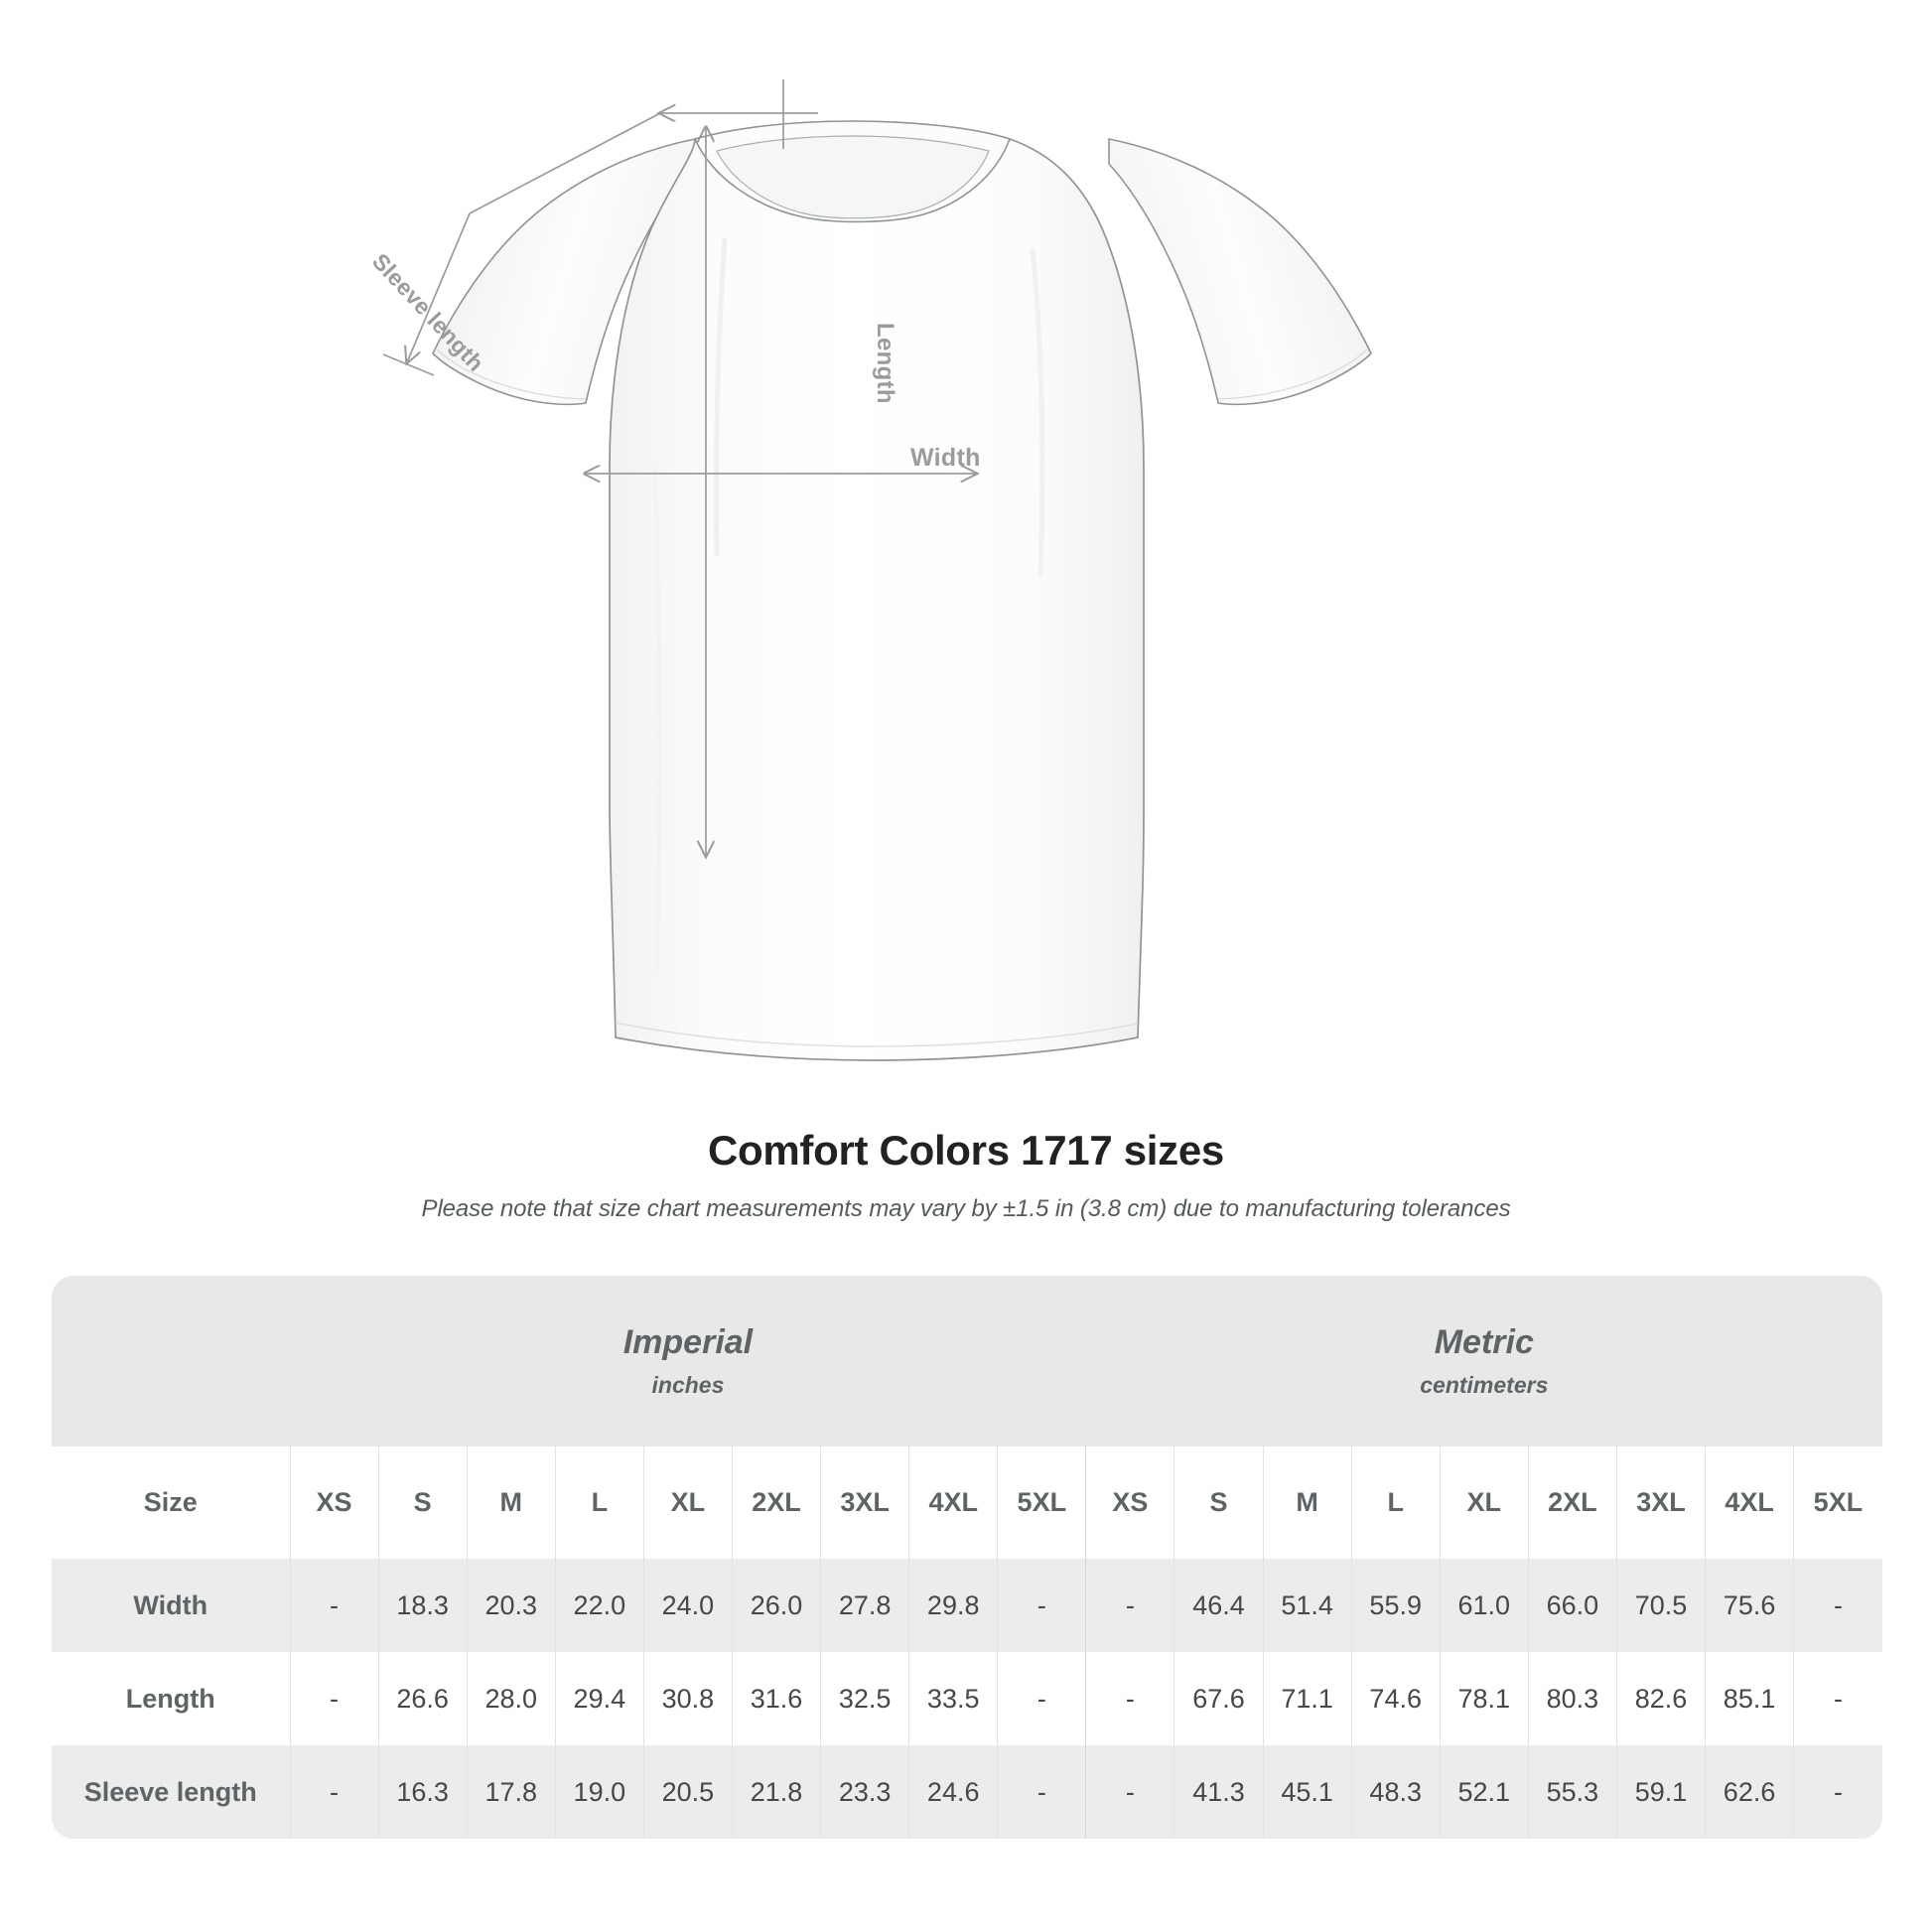  What do you see at coordinates (1572, 1503) in the screenshot?
I see `size-col-met-2xl: 2XL` at bounding box center [1572, 1503].